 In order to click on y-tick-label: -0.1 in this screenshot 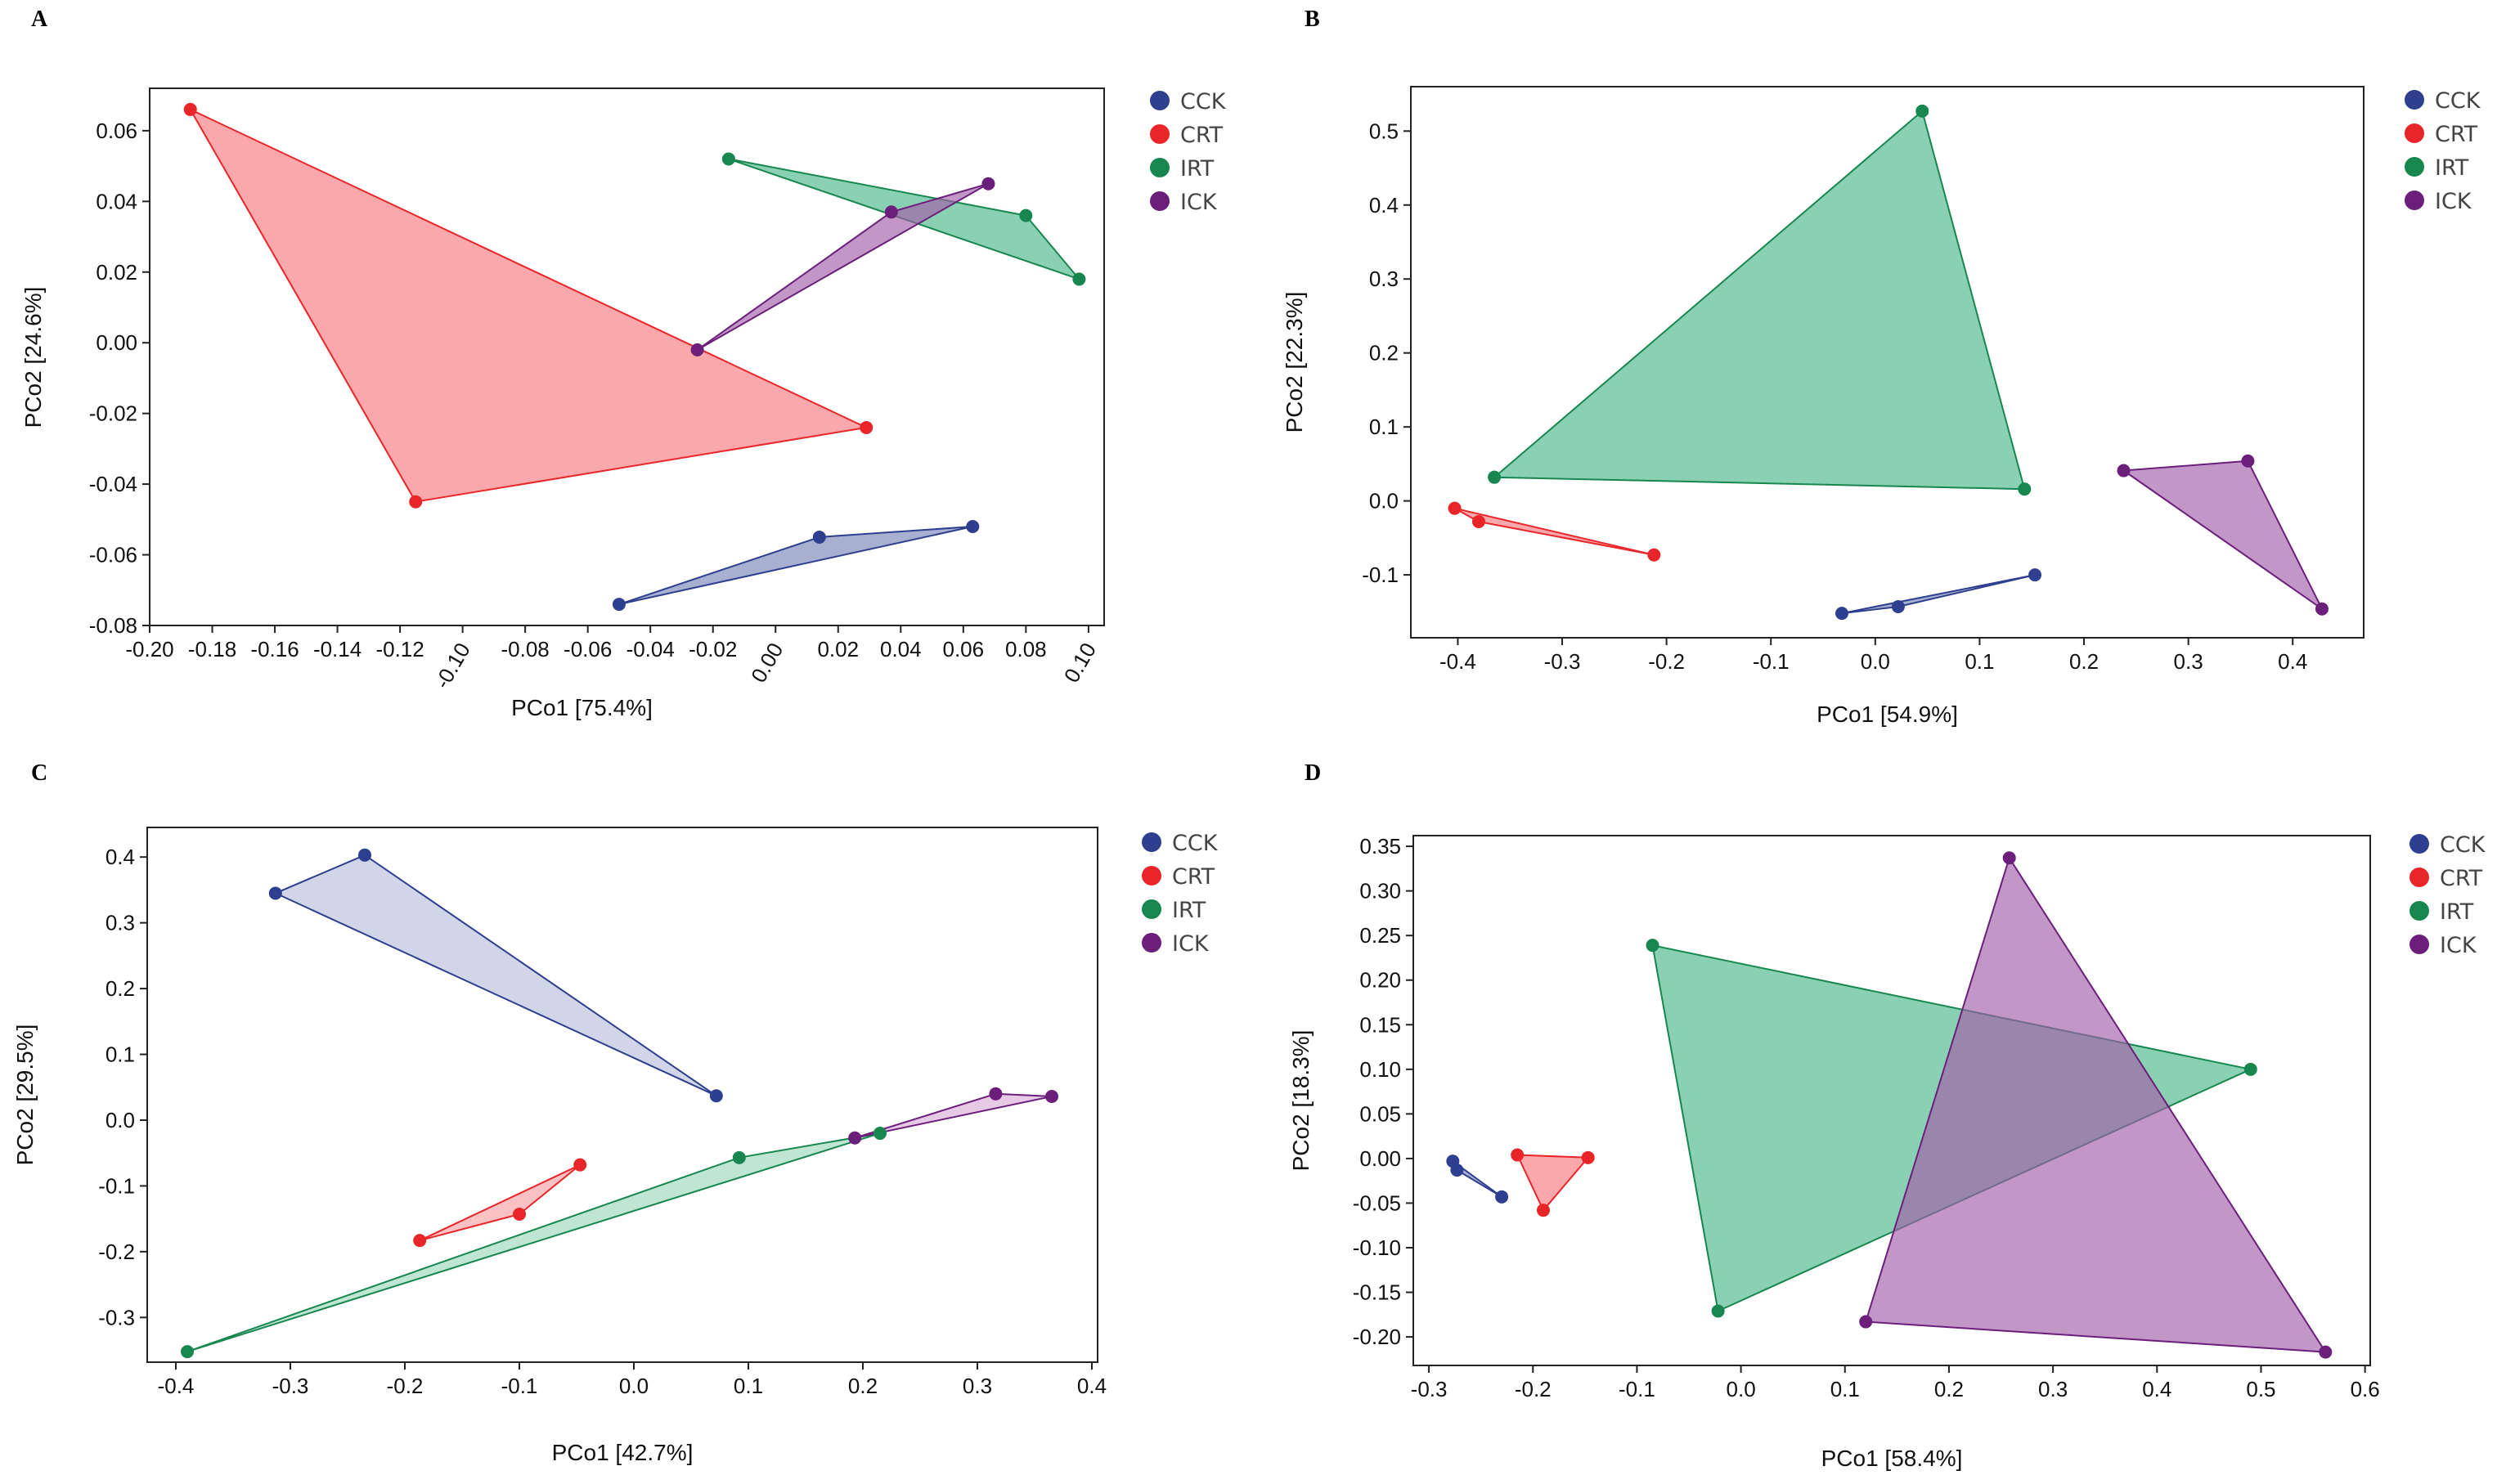, I will do `click(116, 1185)`.